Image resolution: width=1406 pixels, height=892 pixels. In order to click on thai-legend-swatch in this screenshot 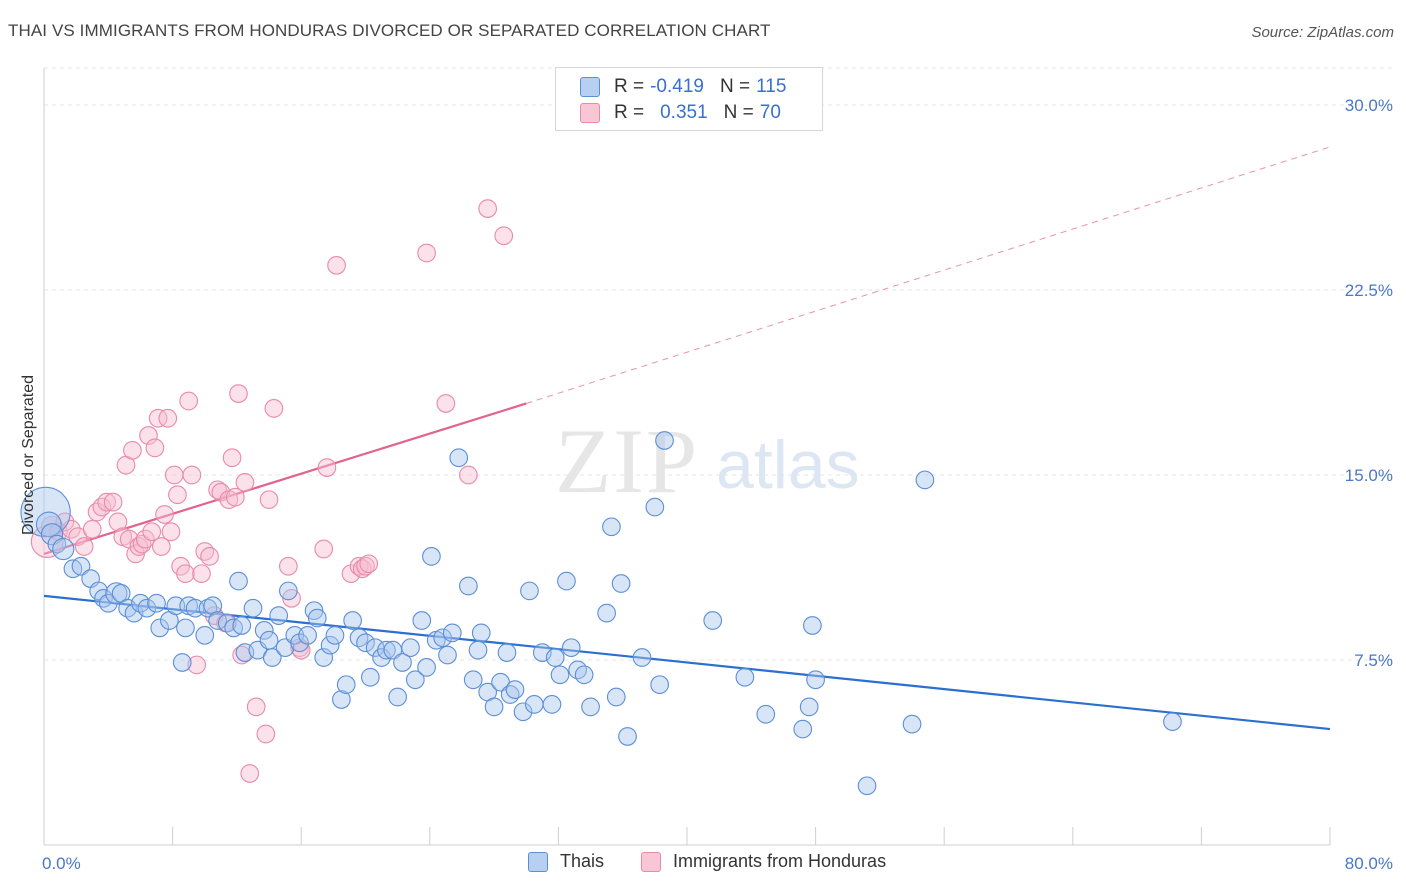, I will do `click(538, 861)`.